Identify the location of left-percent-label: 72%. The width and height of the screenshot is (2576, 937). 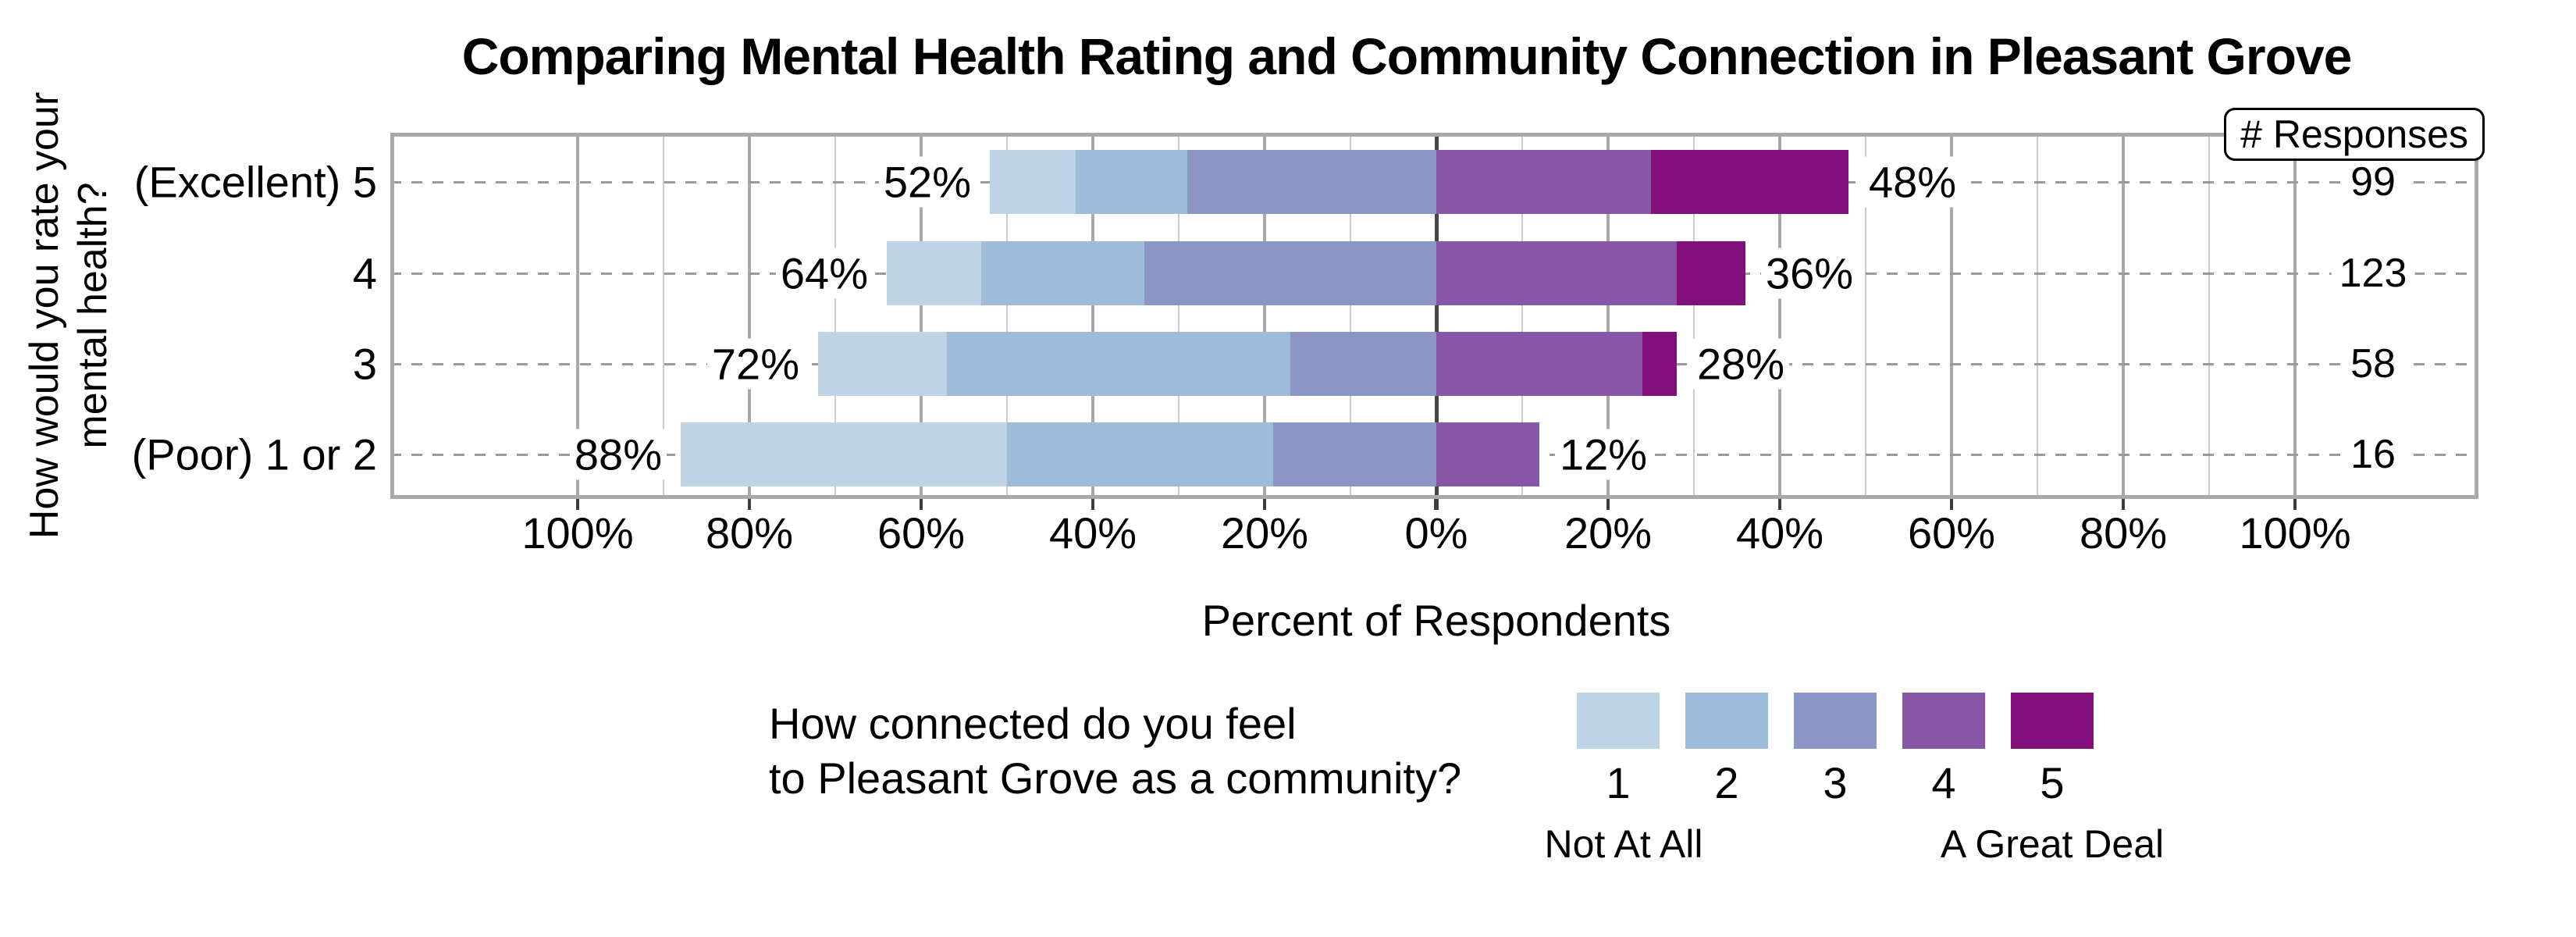
(755, 364).